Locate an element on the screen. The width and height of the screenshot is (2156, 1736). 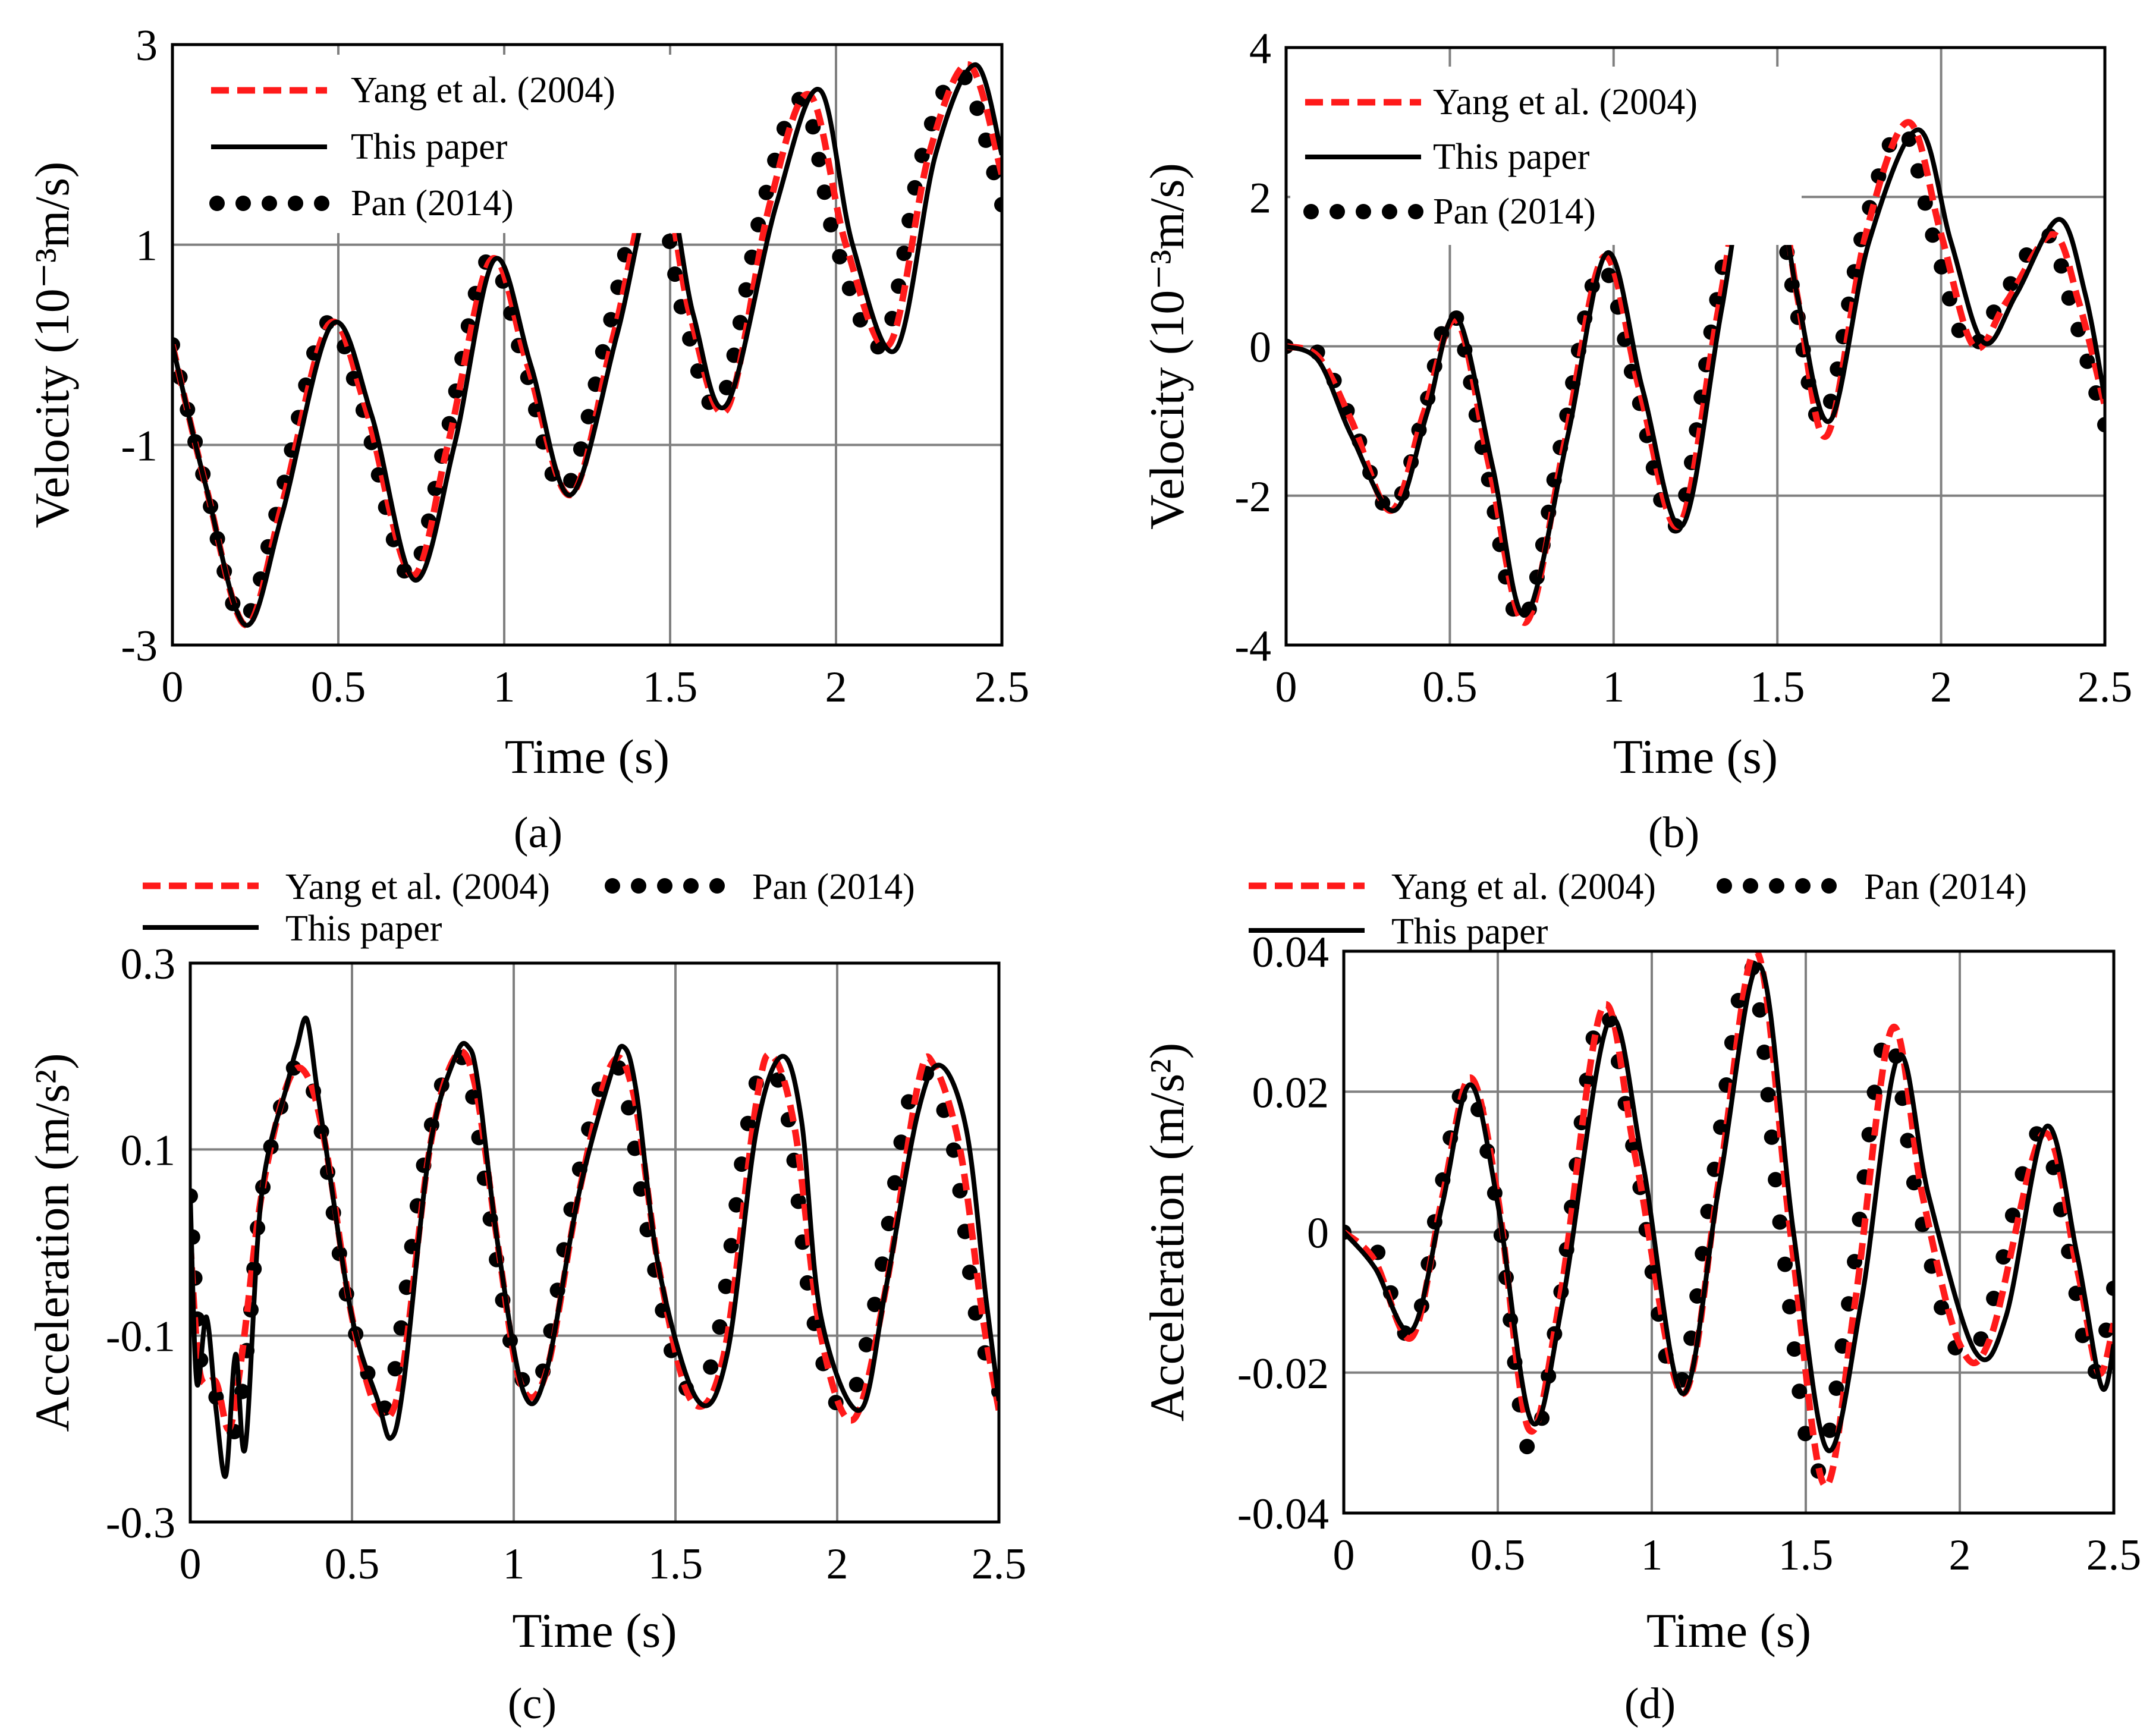
y-axis-label-a: Velocity (10⁻³m/s) is located at coordinates (52, 345).